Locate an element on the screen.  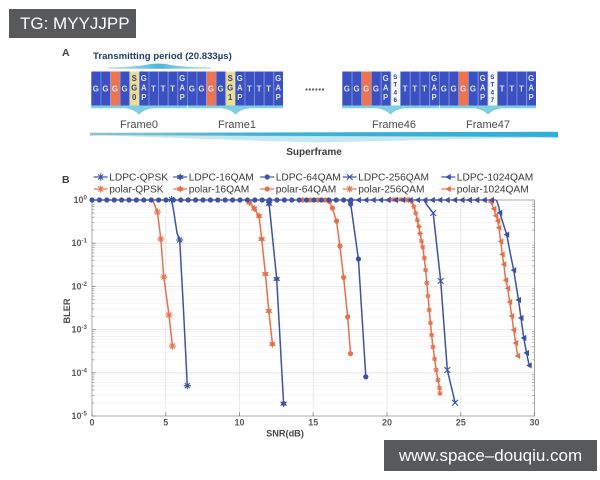
svg-text: 1 is located at coordinates (230, 97).